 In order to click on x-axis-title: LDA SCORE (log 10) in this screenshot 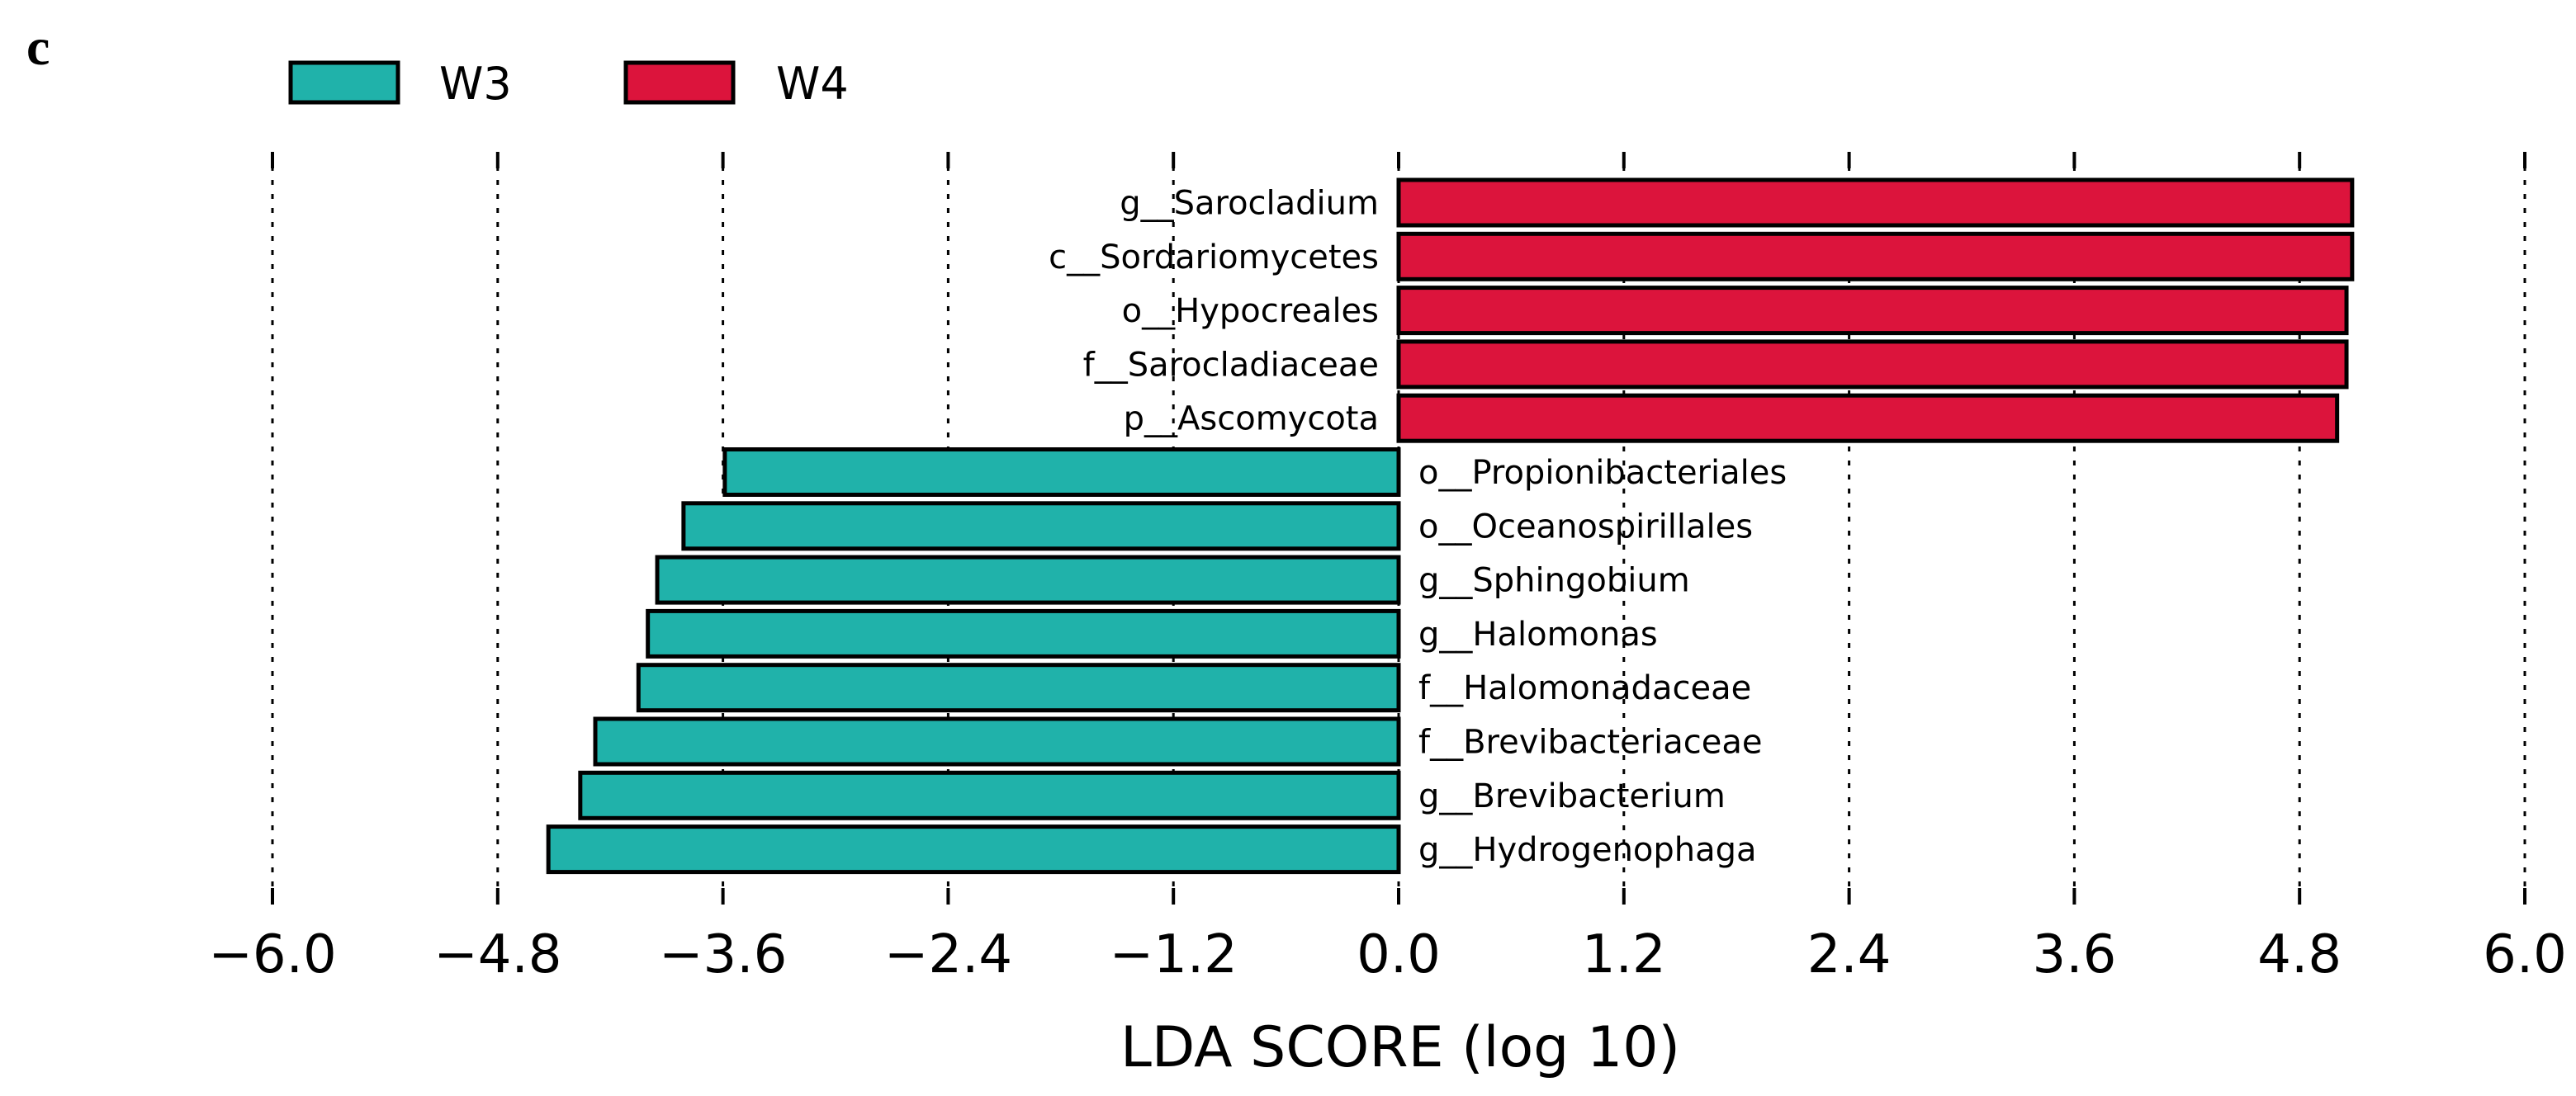, I will do `click(1400, 1048)`.